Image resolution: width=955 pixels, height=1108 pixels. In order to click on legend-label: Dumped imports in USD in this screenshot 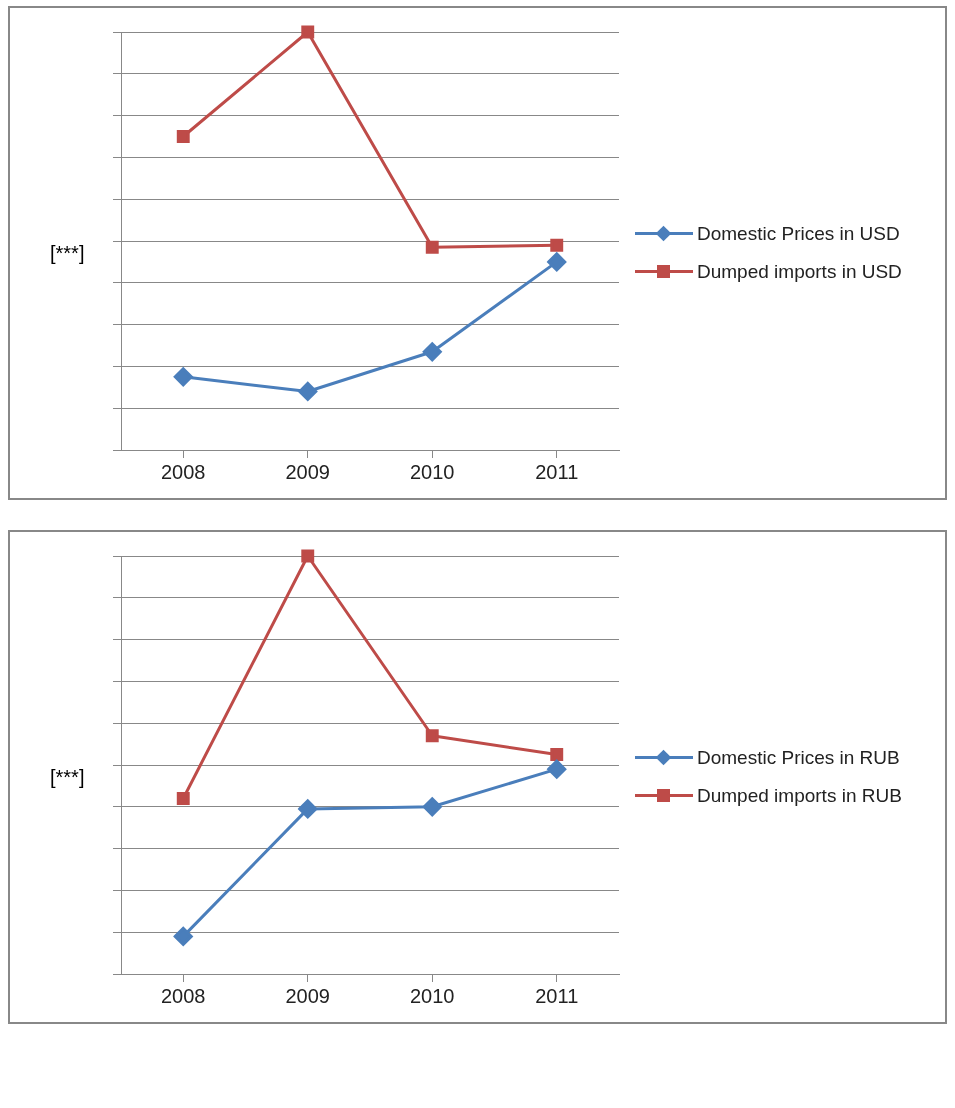, I will do `click(799, 272)`.